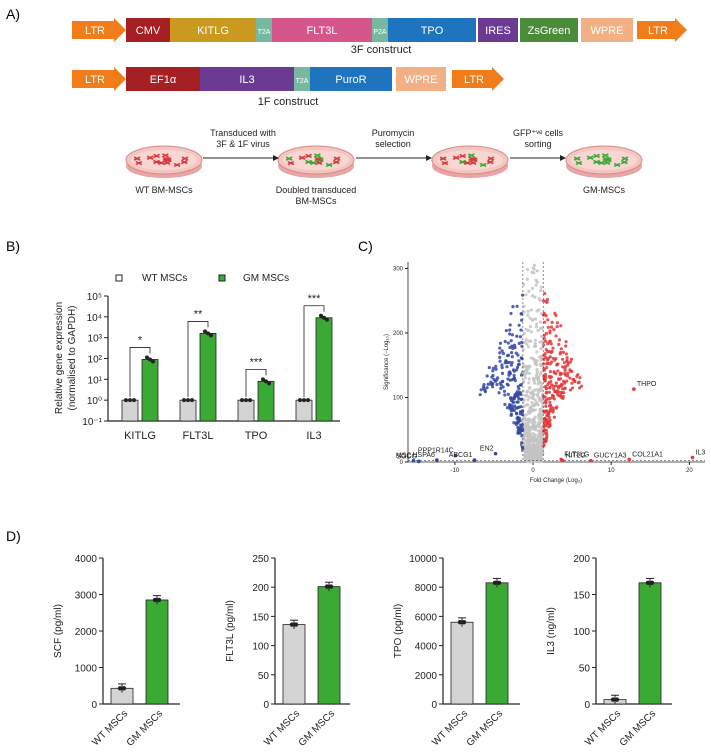 Image resolution: width=711 pixels, height=756 pixels. I want to click on b-x-tick-label: TPO, so click(256, 436).